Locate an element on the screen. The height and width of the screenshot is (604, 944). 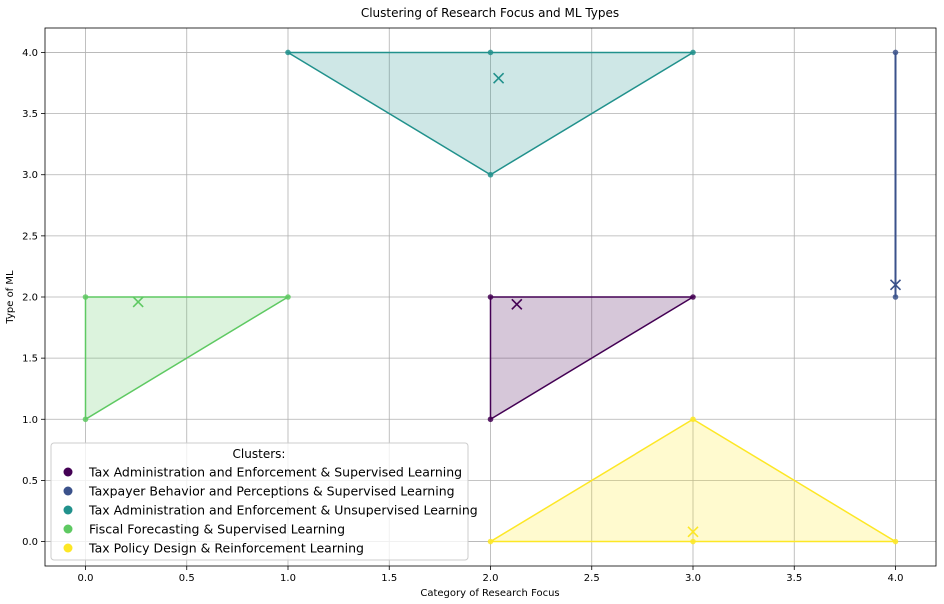
legend-title: Clusters: is located at coordinates (259, 454).